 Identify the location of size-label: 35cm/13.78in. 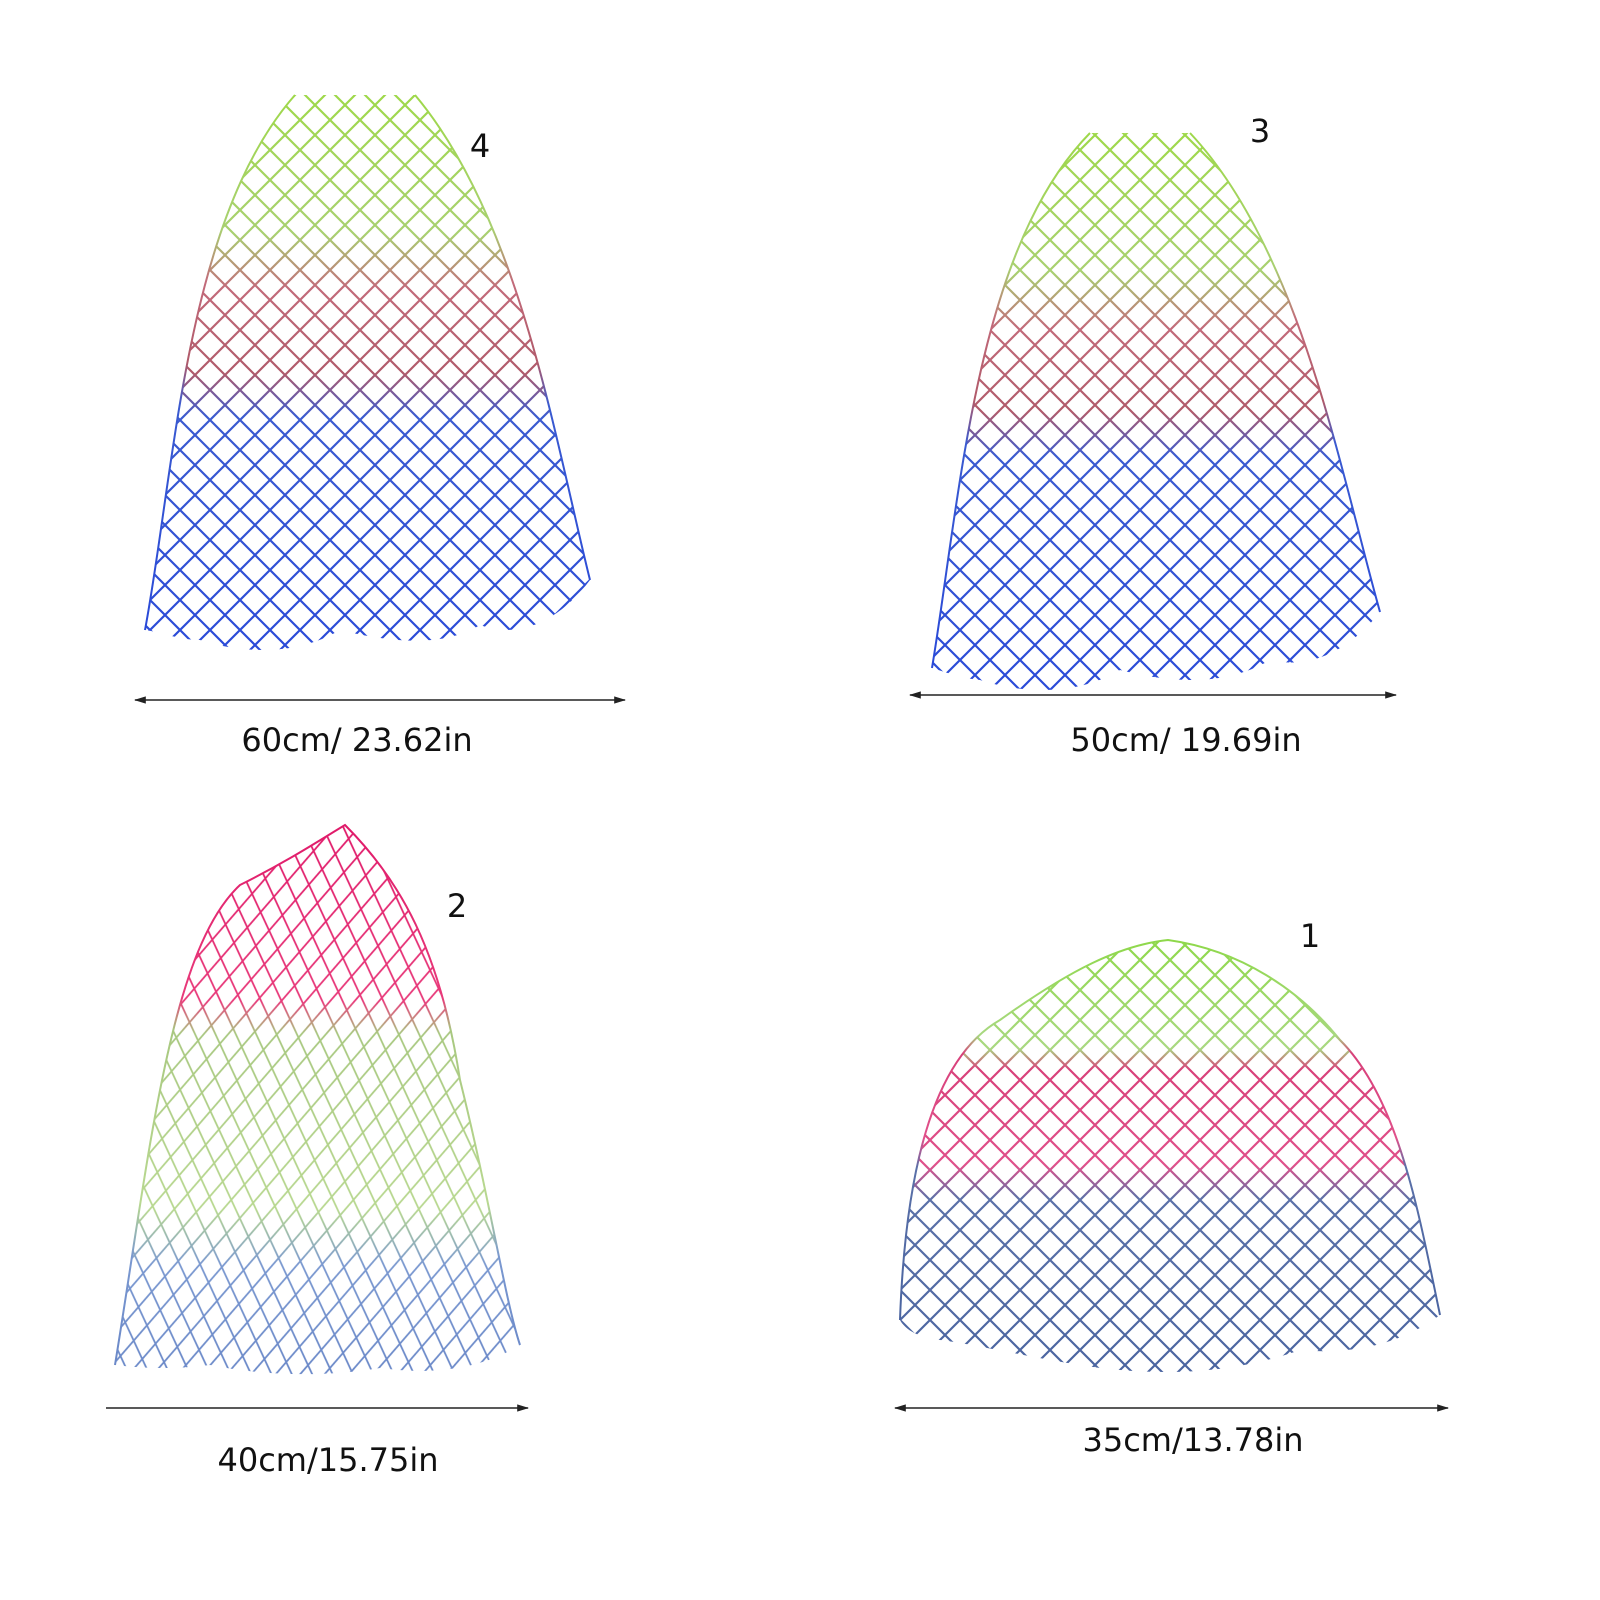
(1192, 1440).